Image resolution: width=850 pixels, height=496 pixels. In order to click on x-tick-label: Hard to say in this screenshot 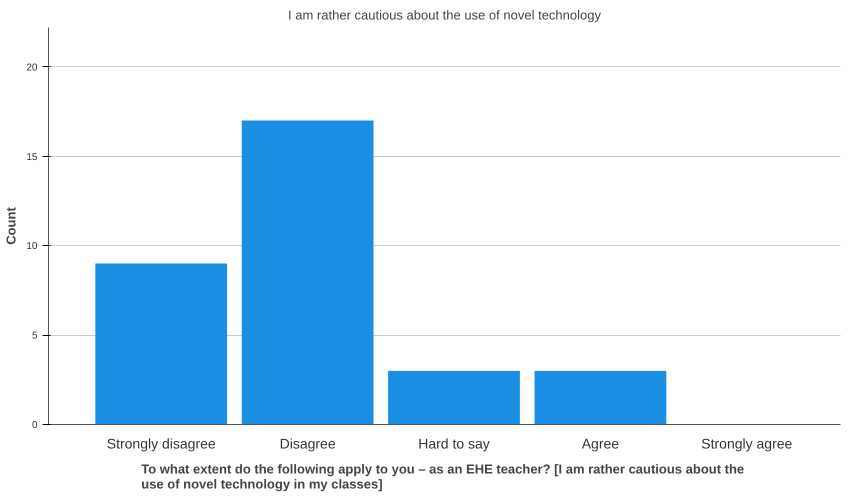, I will do `click(454, 444)`.